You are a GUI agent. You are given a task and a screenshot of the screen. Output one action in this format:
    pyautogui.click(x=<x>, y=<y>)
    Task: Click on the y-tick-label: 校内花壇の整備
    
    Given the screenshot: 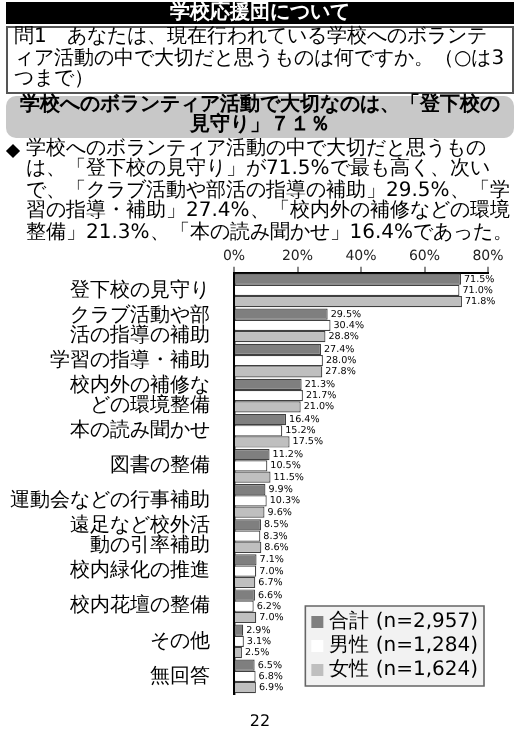 What is the action you would take?
    pyautogui.click(x=139, y=605)
    